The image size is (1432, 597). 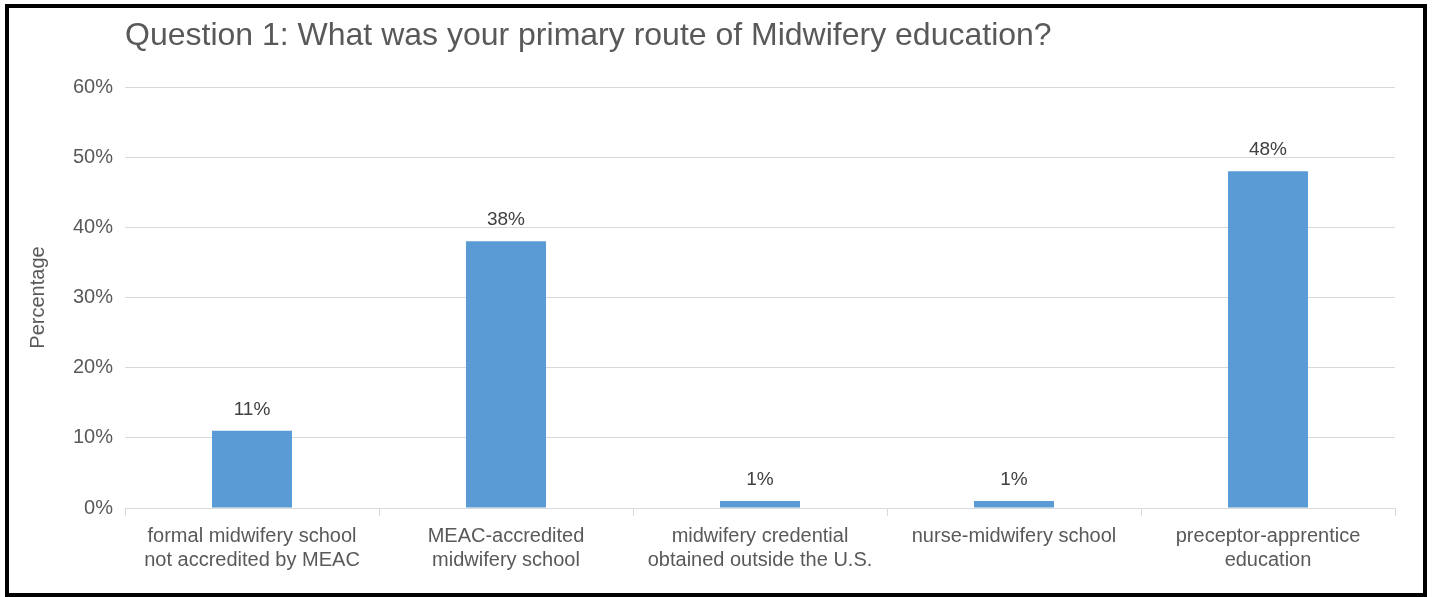 I want to click on y-tick-label: 40%, so click(x=93, y=225).